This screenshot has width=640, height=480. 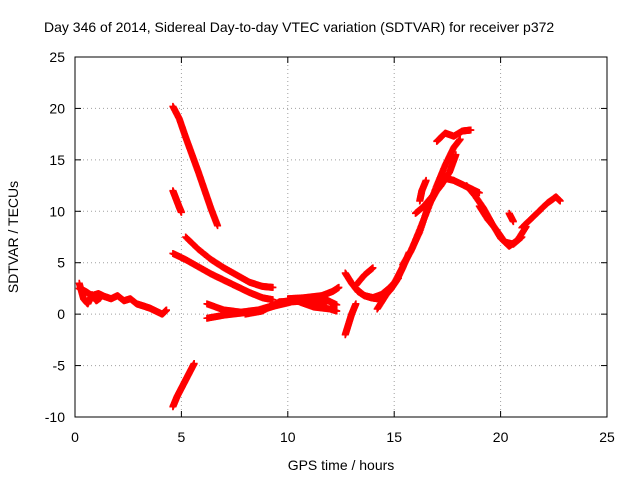 What do you see at coordinates (59, 366) in the screenshot?
I see `y-tick-label: -5` at bounding box center [59, 366].